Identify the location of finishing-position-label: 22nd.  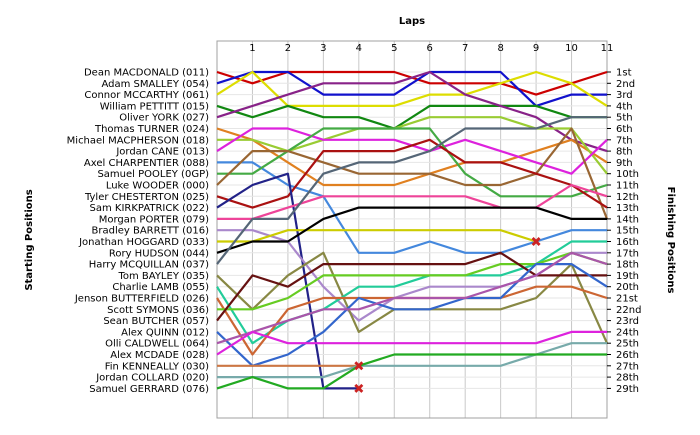
(628, 310).